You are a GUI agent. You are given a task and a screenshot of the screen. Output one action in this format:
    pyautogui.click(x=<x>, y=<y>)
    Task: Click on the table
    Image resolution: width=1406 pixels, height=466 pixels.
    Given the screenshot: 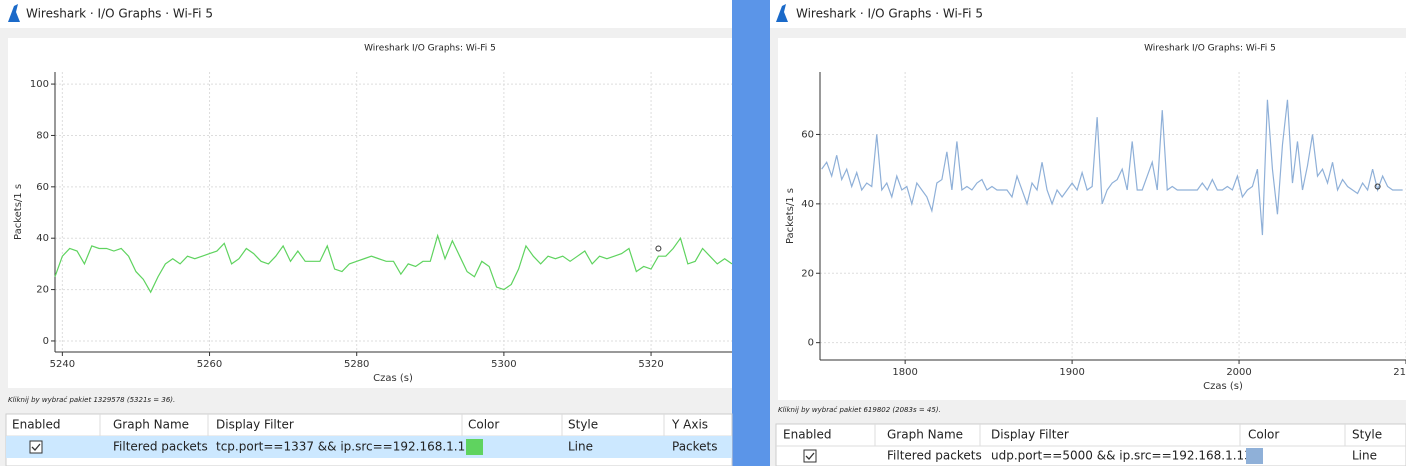 What is the action you would take?
    pyautogui.click(x=1090, y=444)
    